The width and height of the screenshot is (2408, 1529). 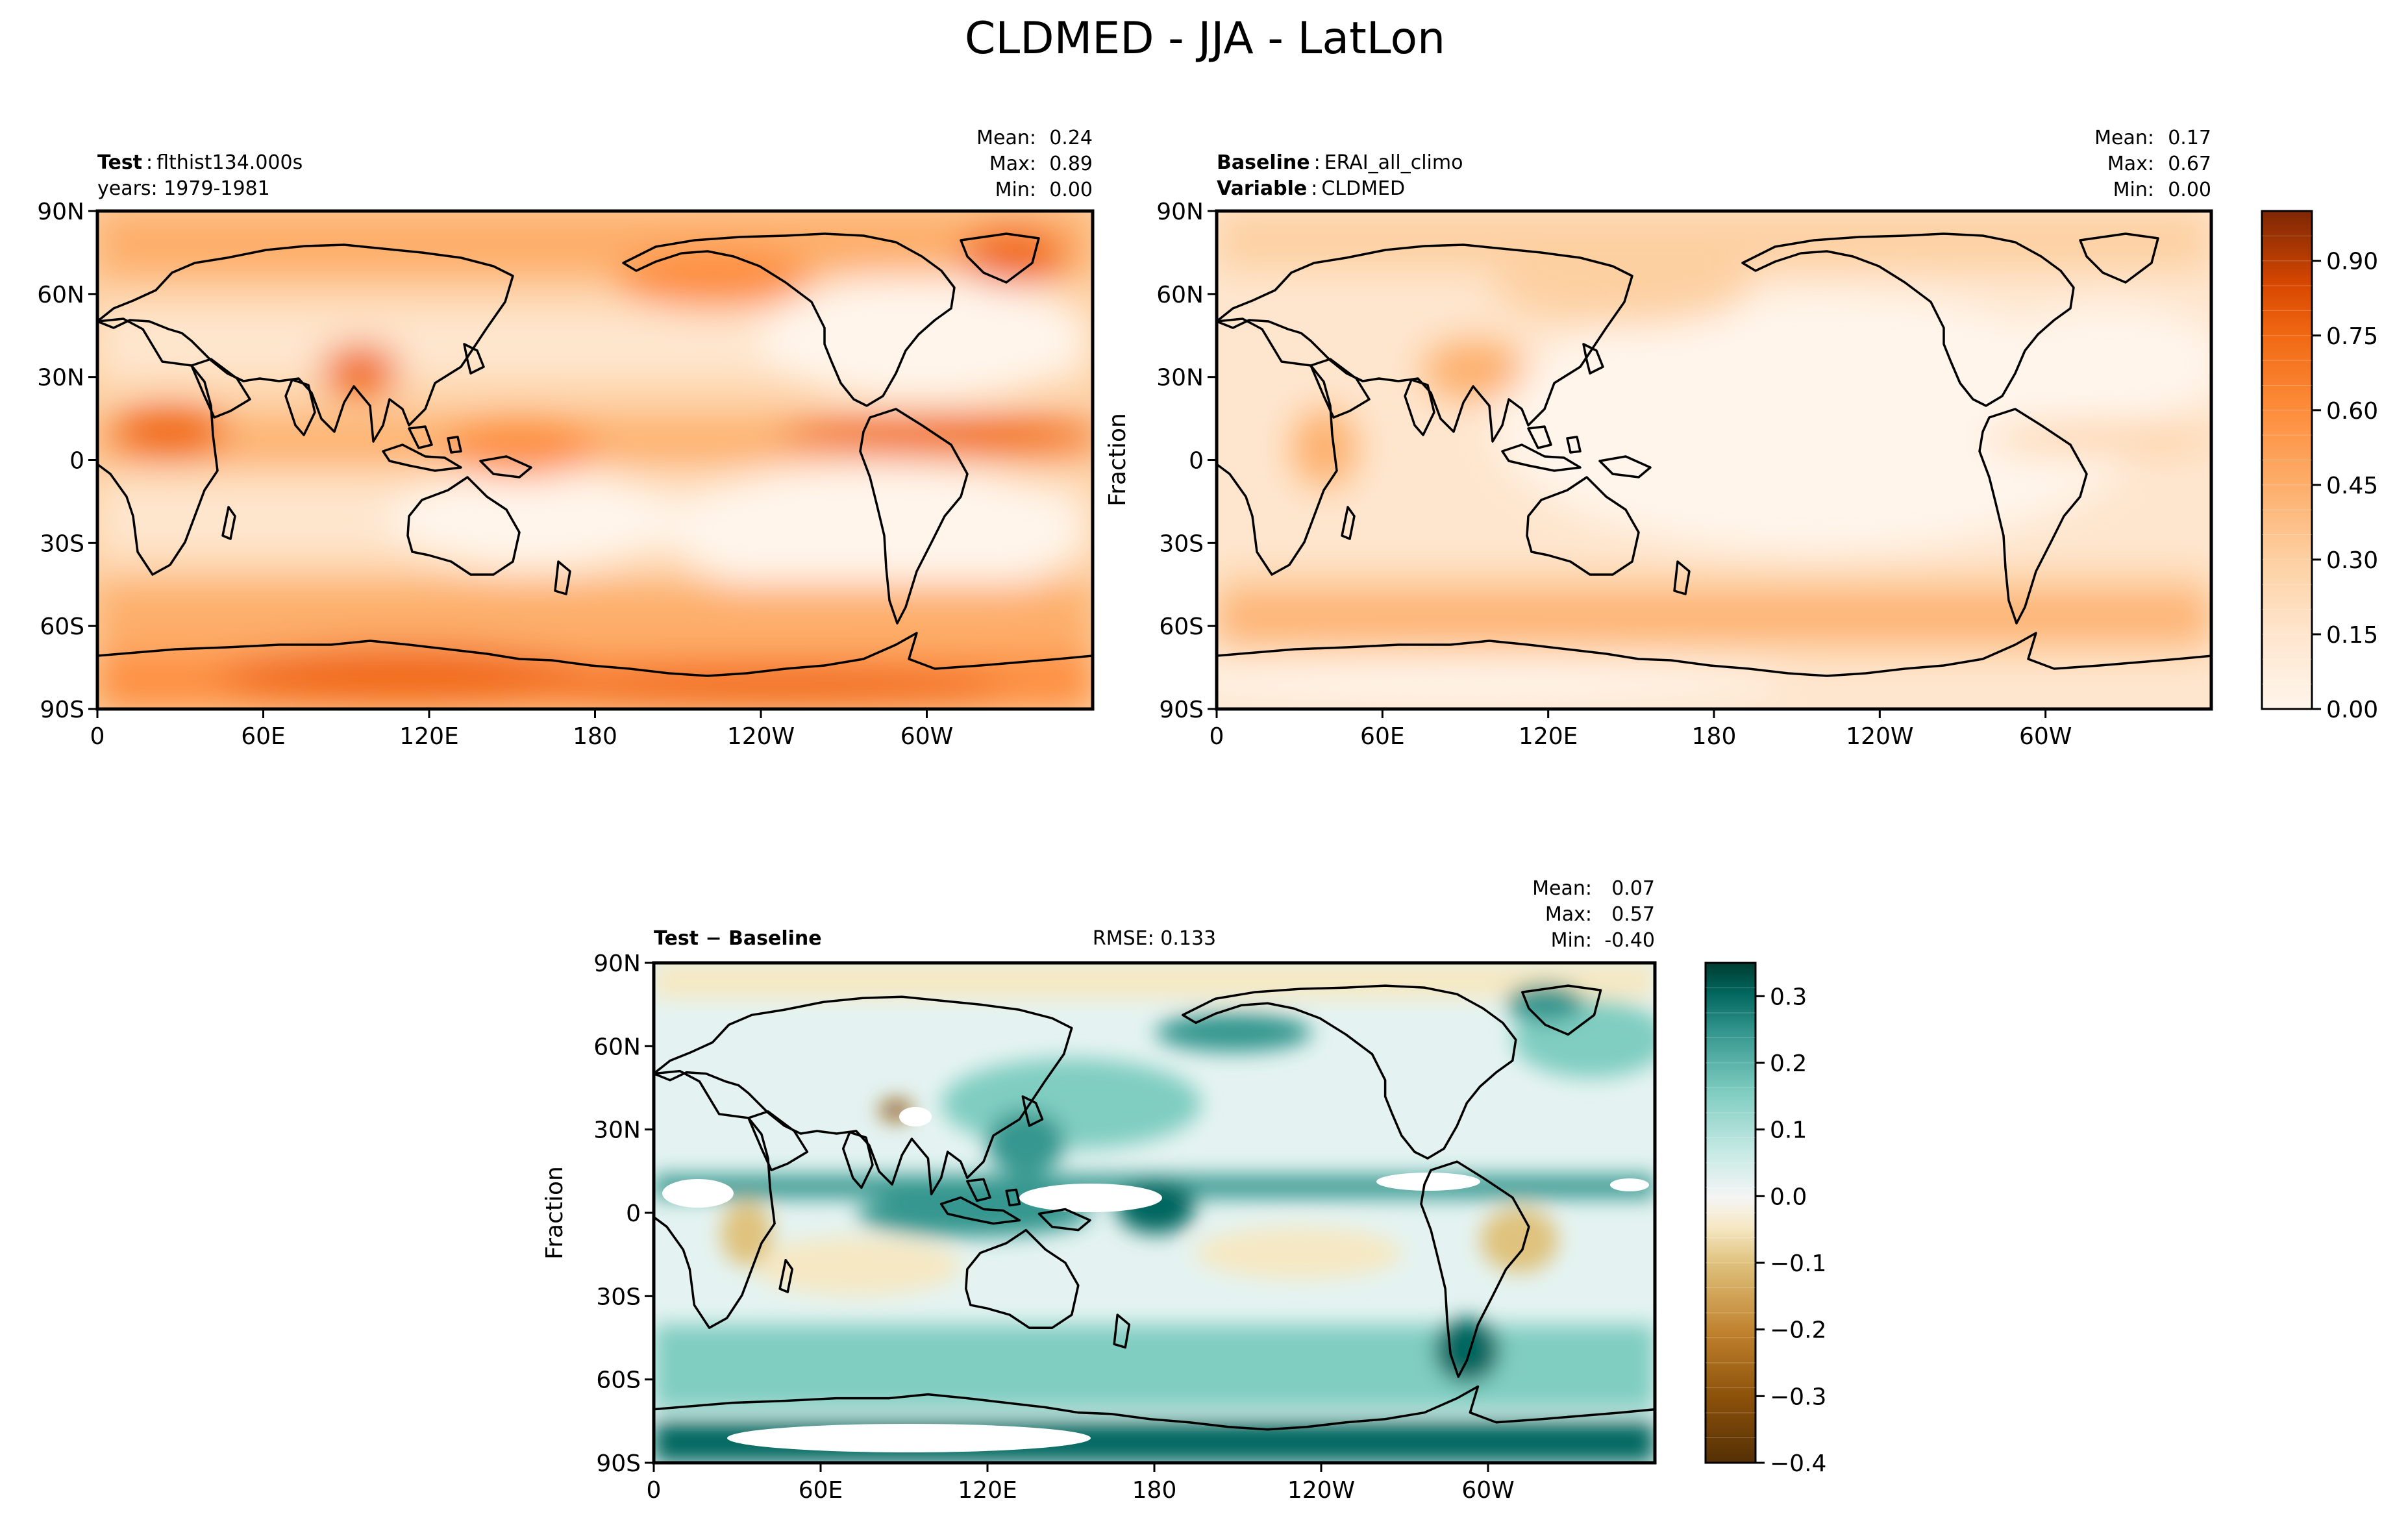 I want to click on variable-label: Variable, so click(x=1262, y=188).